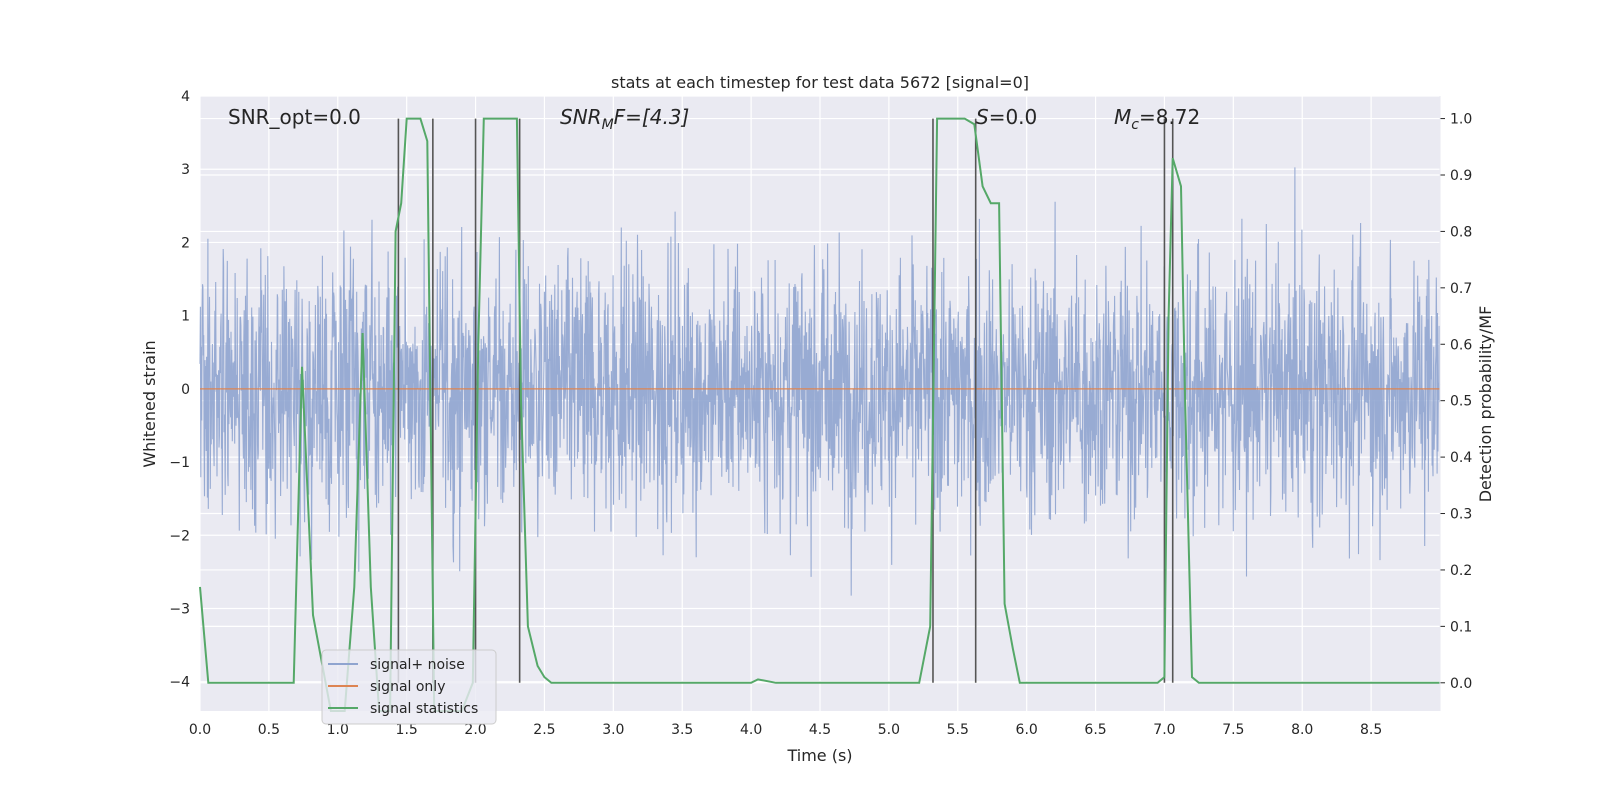 This screenshot has height=800, width=1600. Describe the element at coordinates (820, 730) in the screenshot. I see `x-tick-label: 4.5` at that location.